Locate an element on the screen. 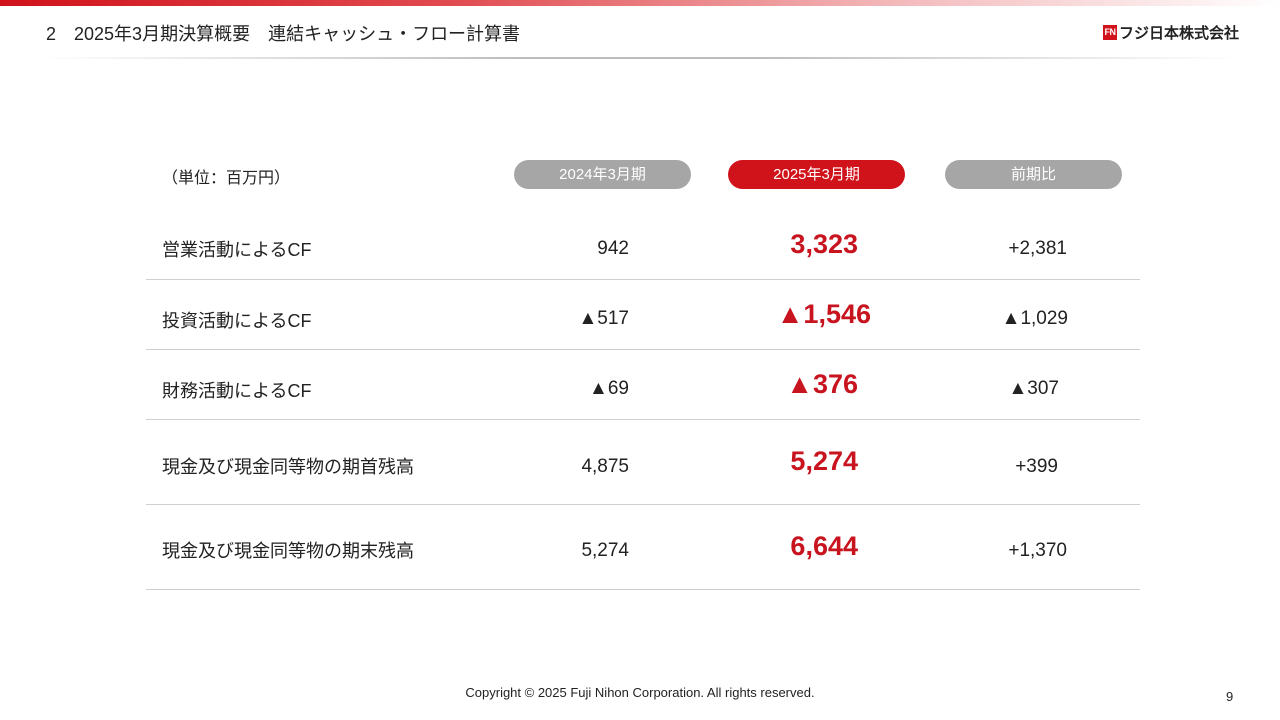 The height and width of the screenshot is (720, 1280). unit-label: （単位：百万円） is located at coordinates (226, 178).